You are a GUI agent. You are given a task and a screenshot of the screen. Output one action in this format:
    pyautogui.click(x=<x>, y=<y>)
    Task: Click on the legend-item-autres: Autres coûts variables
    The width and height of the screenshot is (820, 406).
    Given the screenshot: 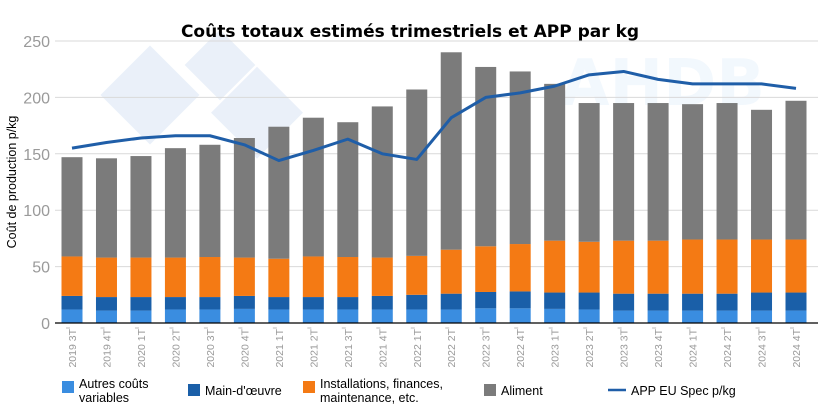 What is the action you would take?
    pyautogui.click(x=105, y=391)
    